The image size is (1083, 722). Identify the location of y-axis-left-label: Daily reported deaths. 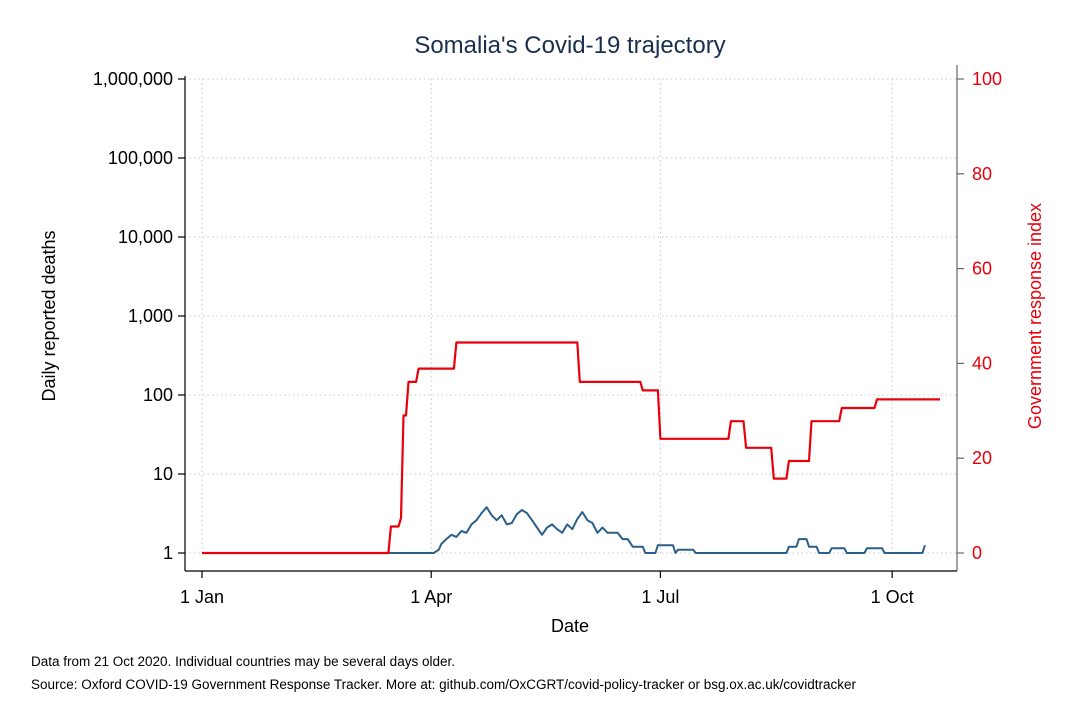
(49, 315).